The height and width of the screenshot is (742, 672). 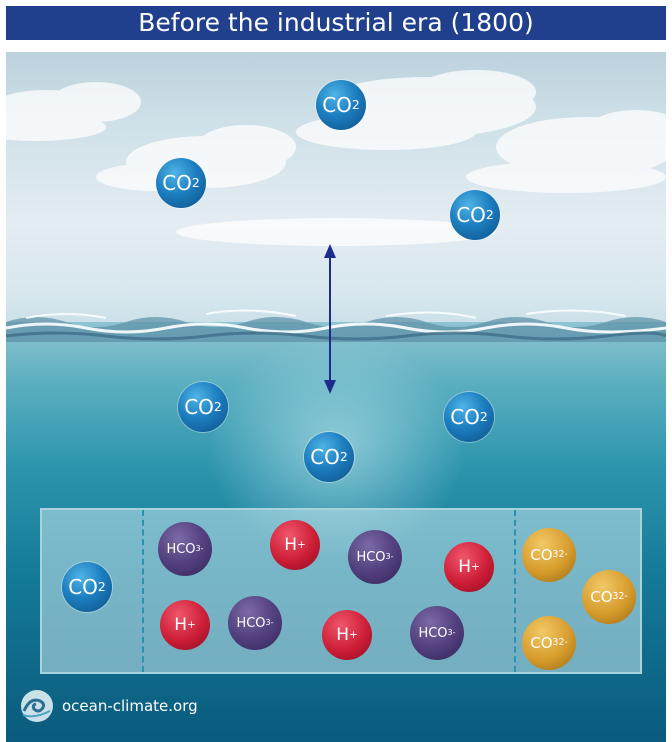 I want to click on title: Before the industrial era (1800), so click(x=336, y=22).